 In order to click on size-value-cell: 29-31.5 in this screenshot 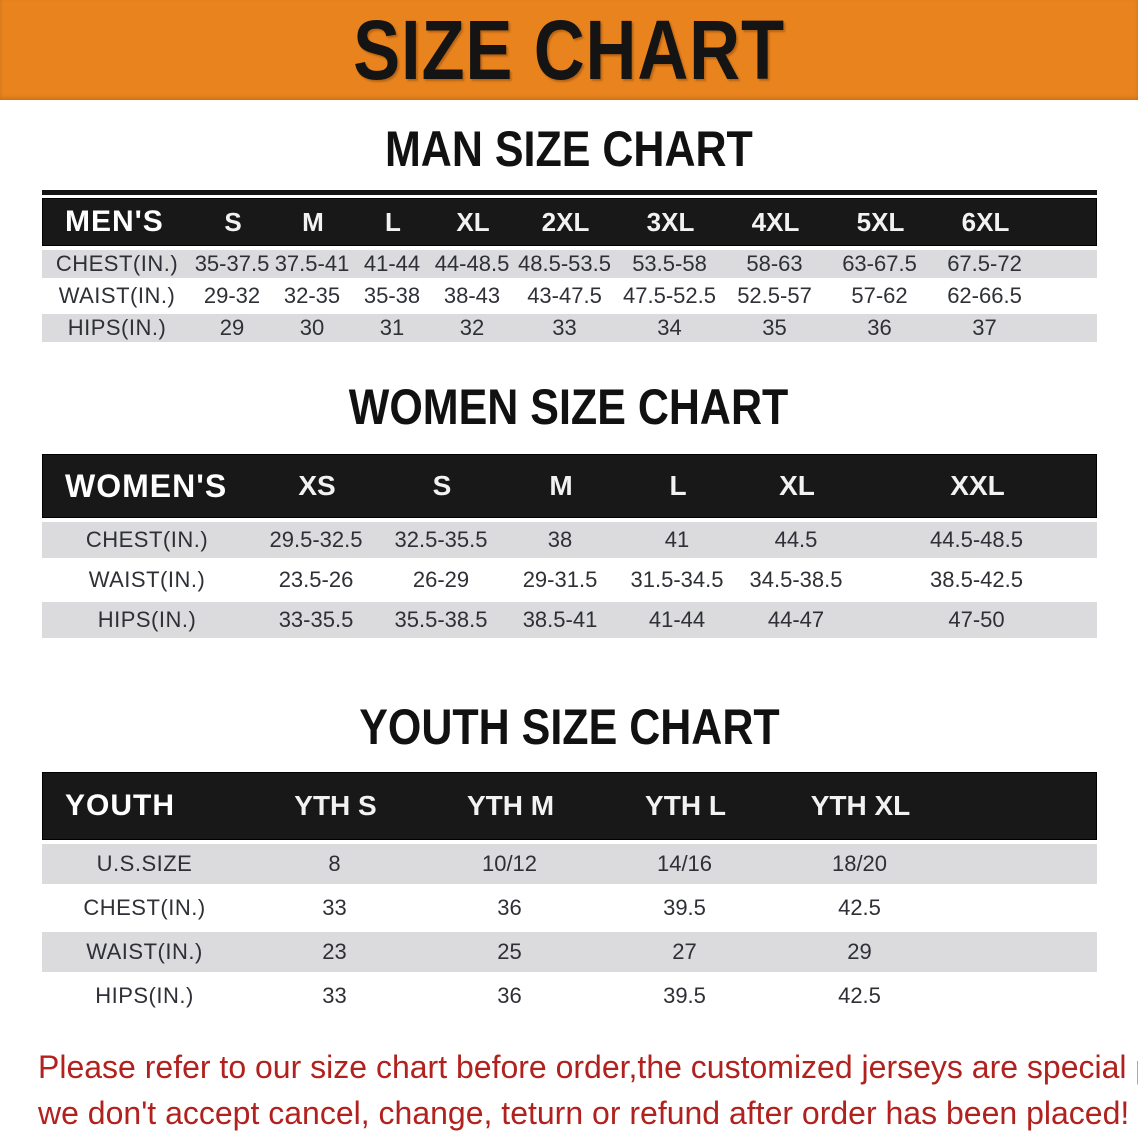, I will do `click(560, 579)`.